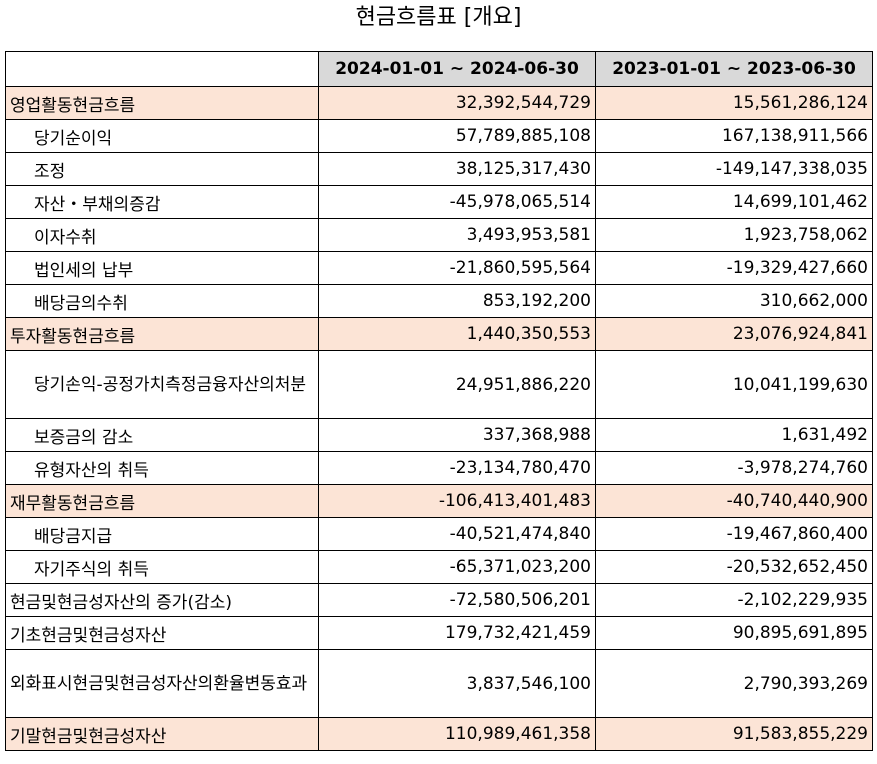 The image size is (877, 764). I want to click on row-label: 배당금의수취, so click(162, 301).